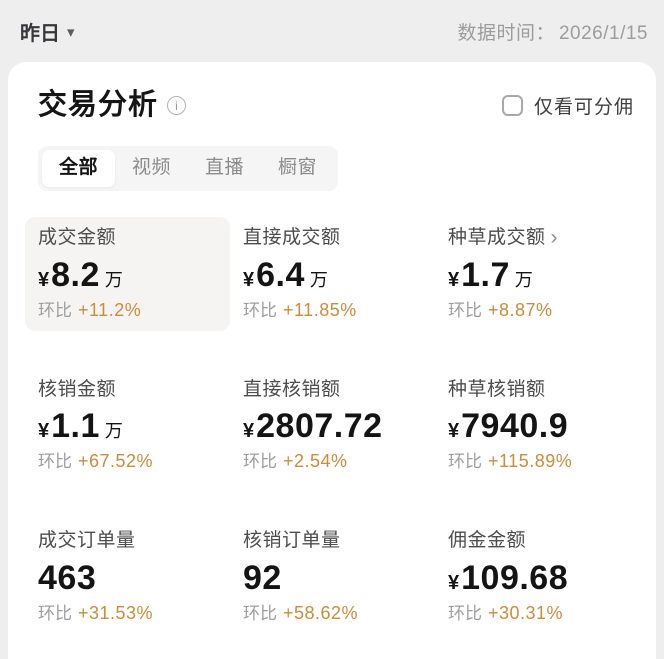 This screenshot has width=664, height=659. Describe the element at coordinates (98, 105) in the screenshot. I see `page-title: 交易分析` at that location.